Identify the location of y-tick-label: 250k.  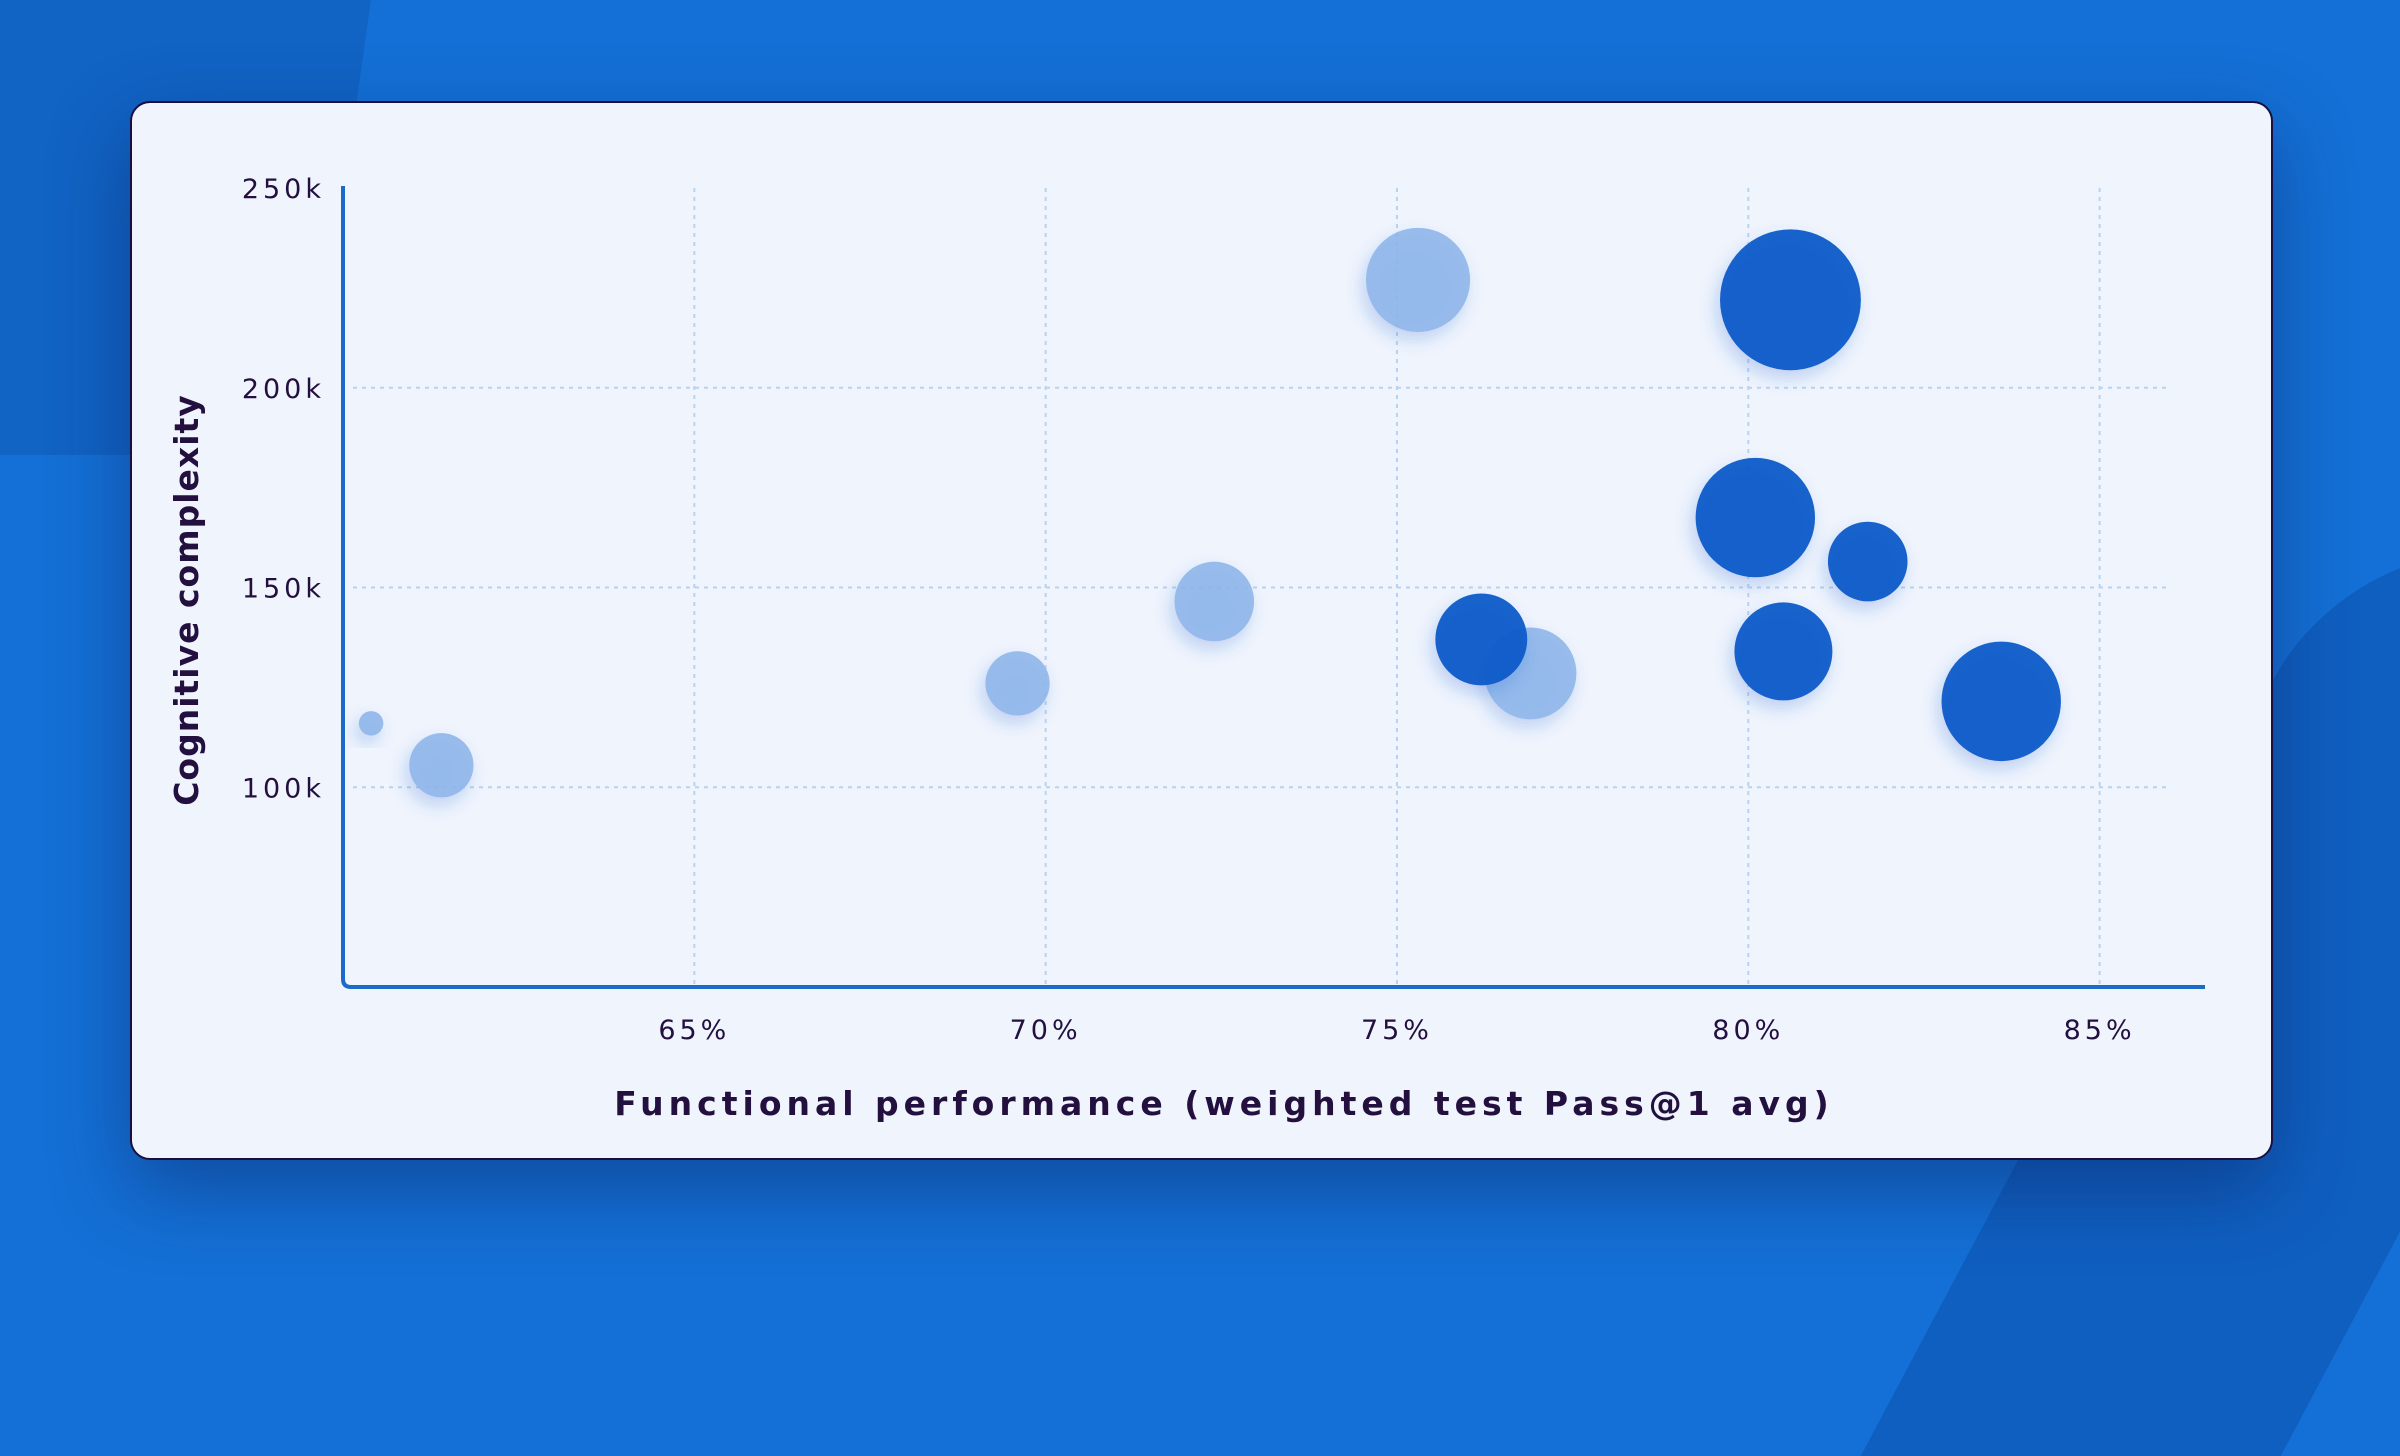
(283, 189).